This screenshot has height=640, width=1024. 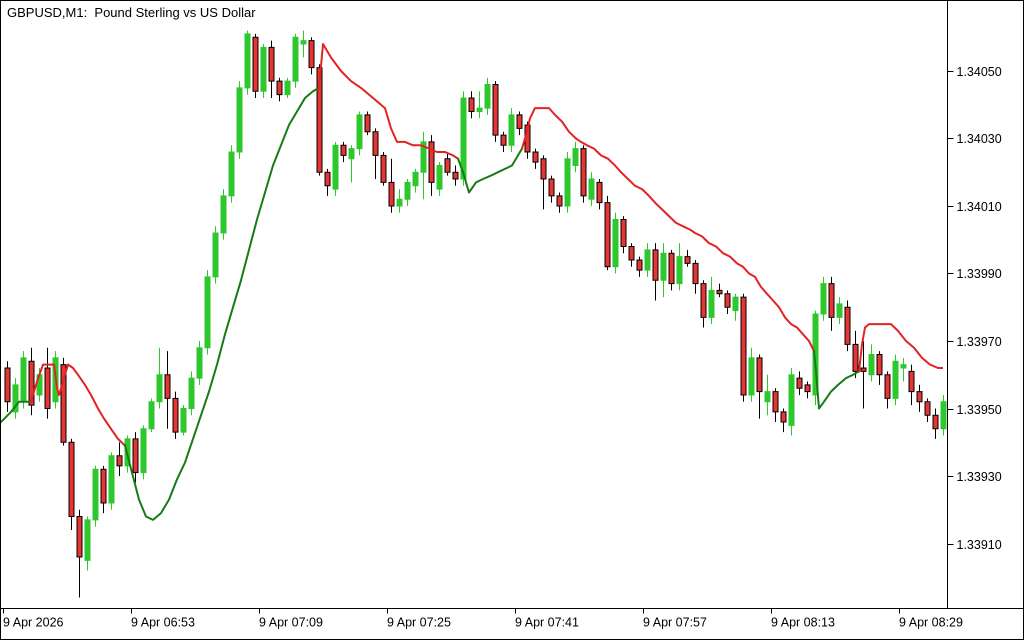 What do you see at coordinates (979, 72) in the screenshot?
I see `y-axis-label: 1.34050` at bounding box center [979, 72].